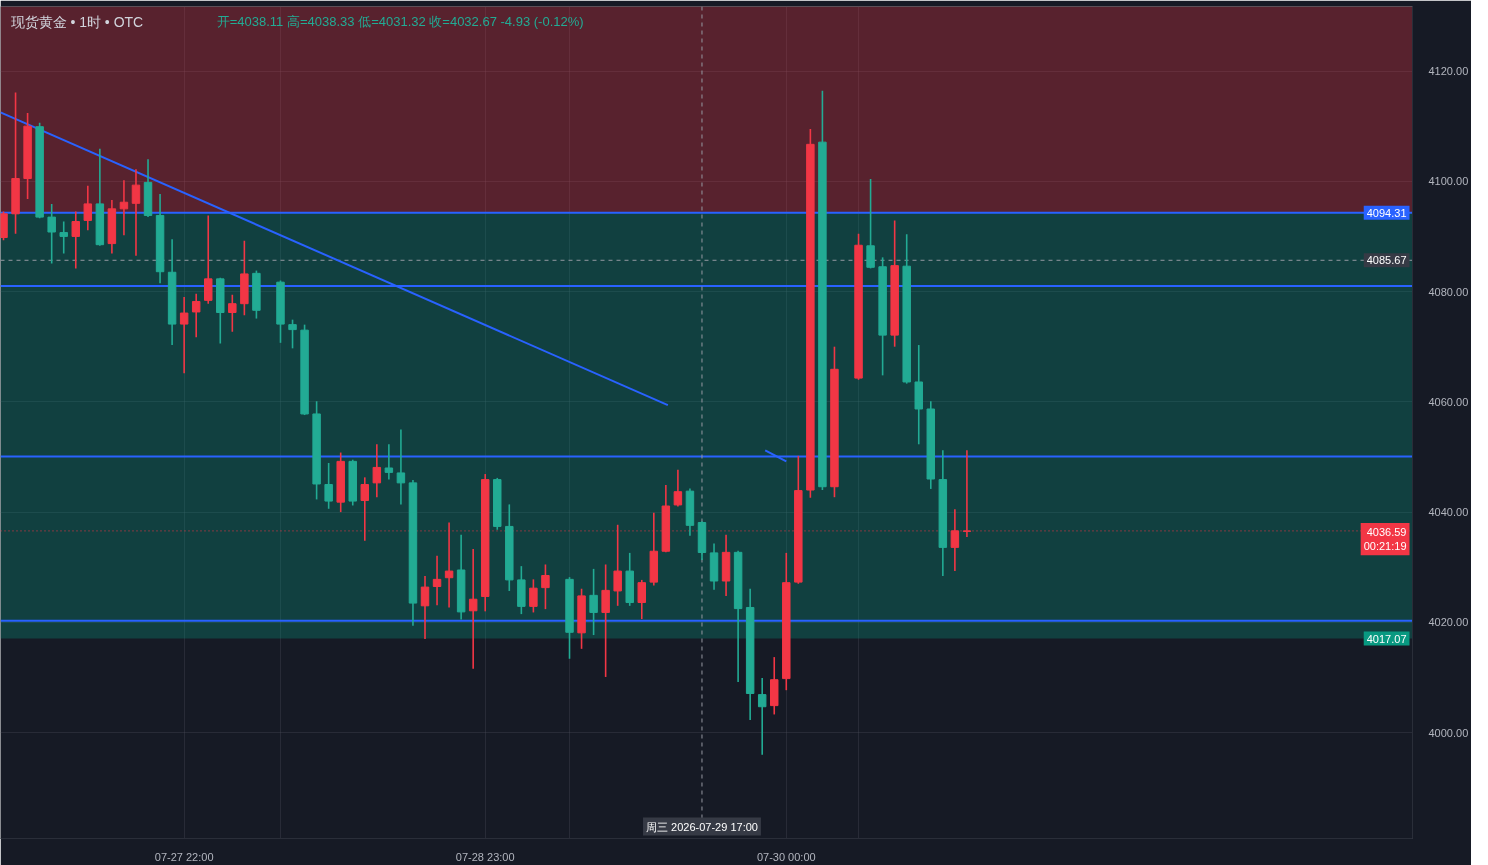  I want to click on y-tick-label: 4020.00, so click(1448, 622).